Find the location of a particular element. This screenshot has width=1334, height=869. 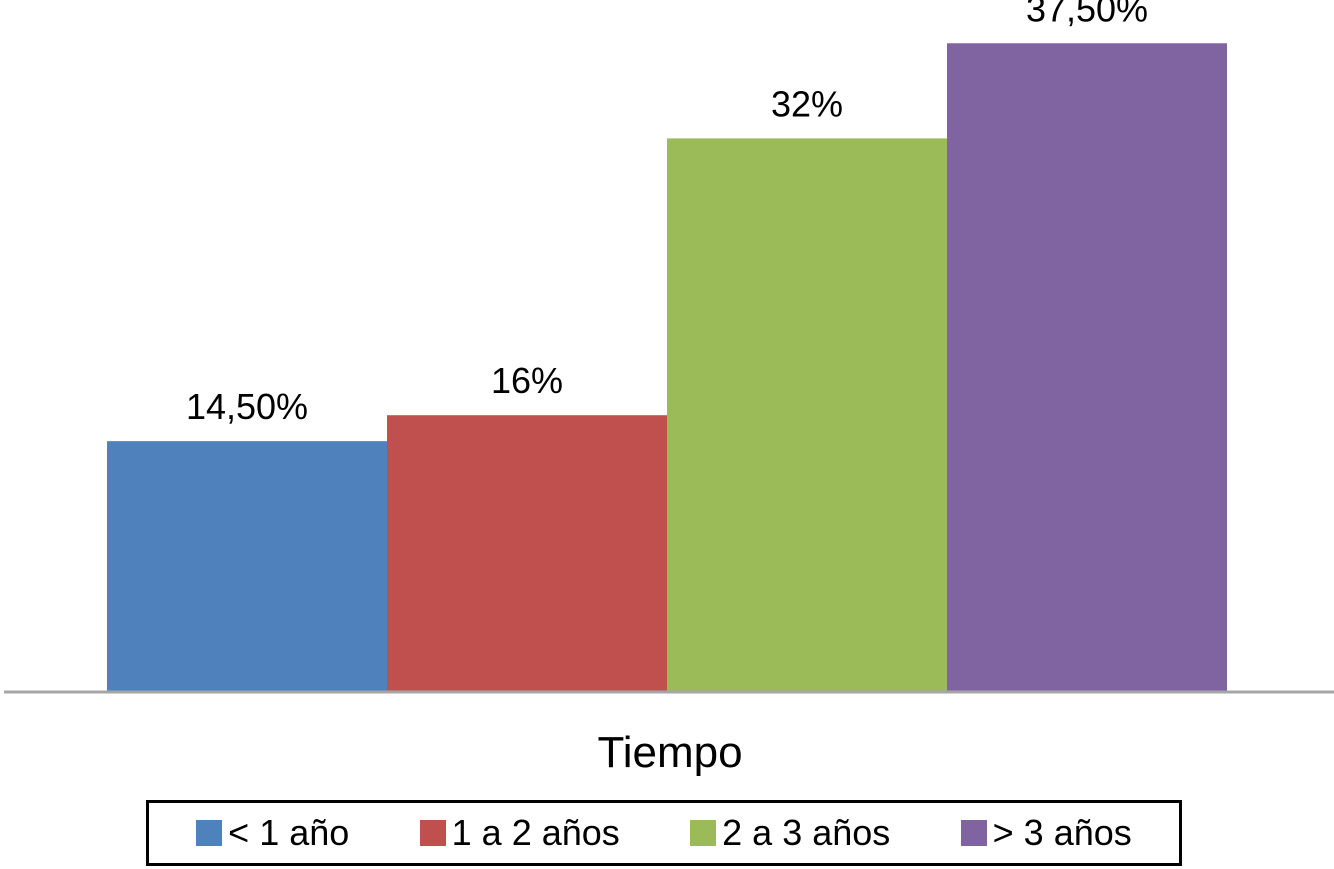

data-label-1-to-2-years: 16% is located at coordinates (527, 380).